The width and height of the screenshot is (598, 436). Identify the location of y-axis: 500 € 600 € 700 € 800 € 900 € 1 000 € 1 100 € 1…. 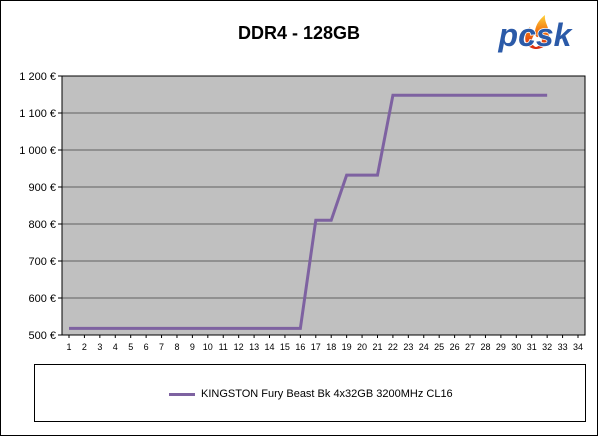
(40, 206).